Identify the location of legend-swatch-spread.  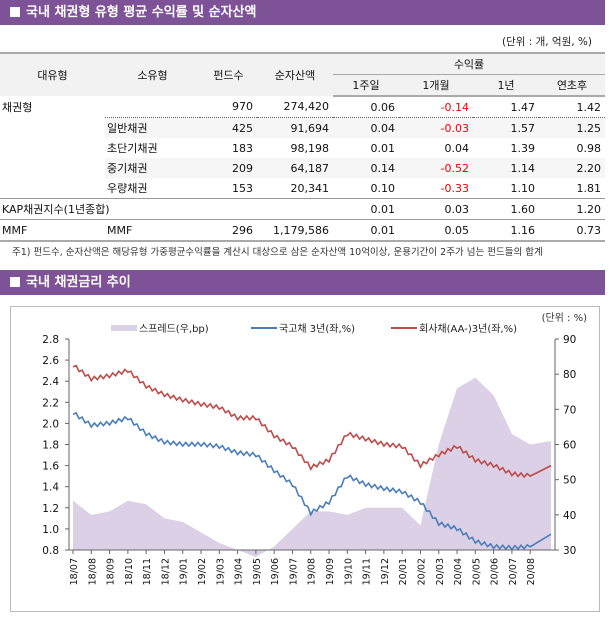
(124, 328).